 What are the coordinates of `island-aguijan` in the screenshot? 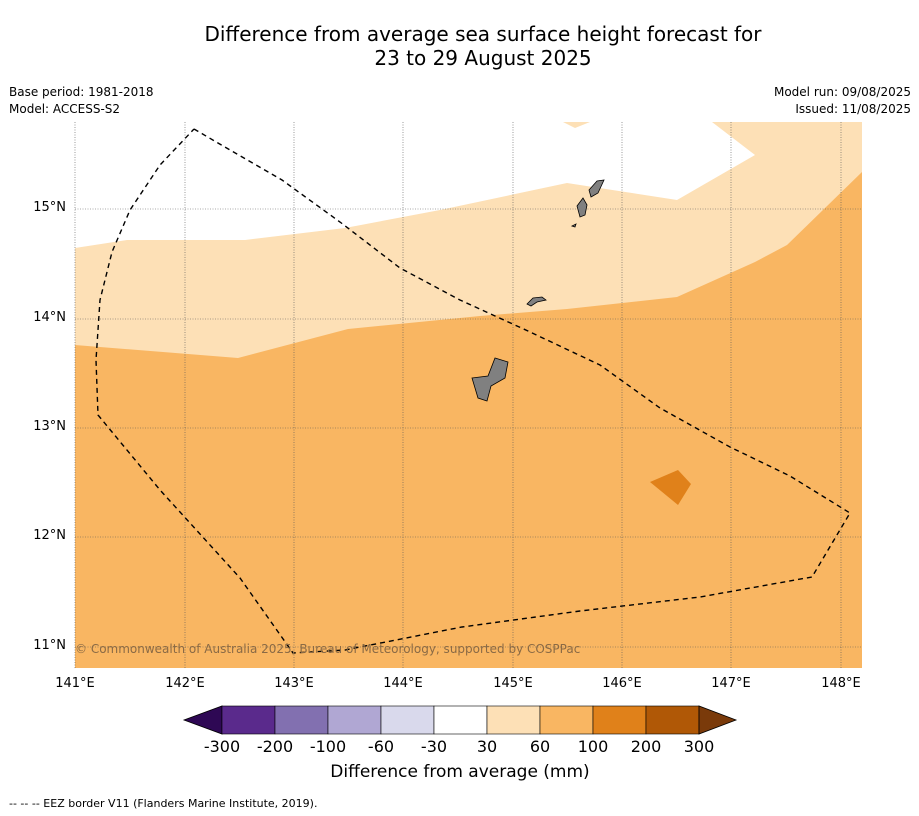 It's located at (573, 225).